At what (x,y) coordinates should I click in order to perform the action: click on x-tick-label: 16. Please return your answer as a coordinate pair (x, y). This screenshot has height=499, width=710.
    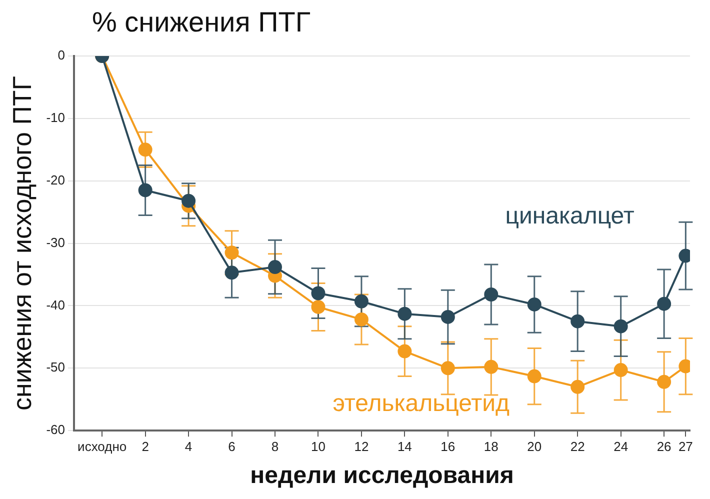
    Looking at the image, I should click on (448, 446).